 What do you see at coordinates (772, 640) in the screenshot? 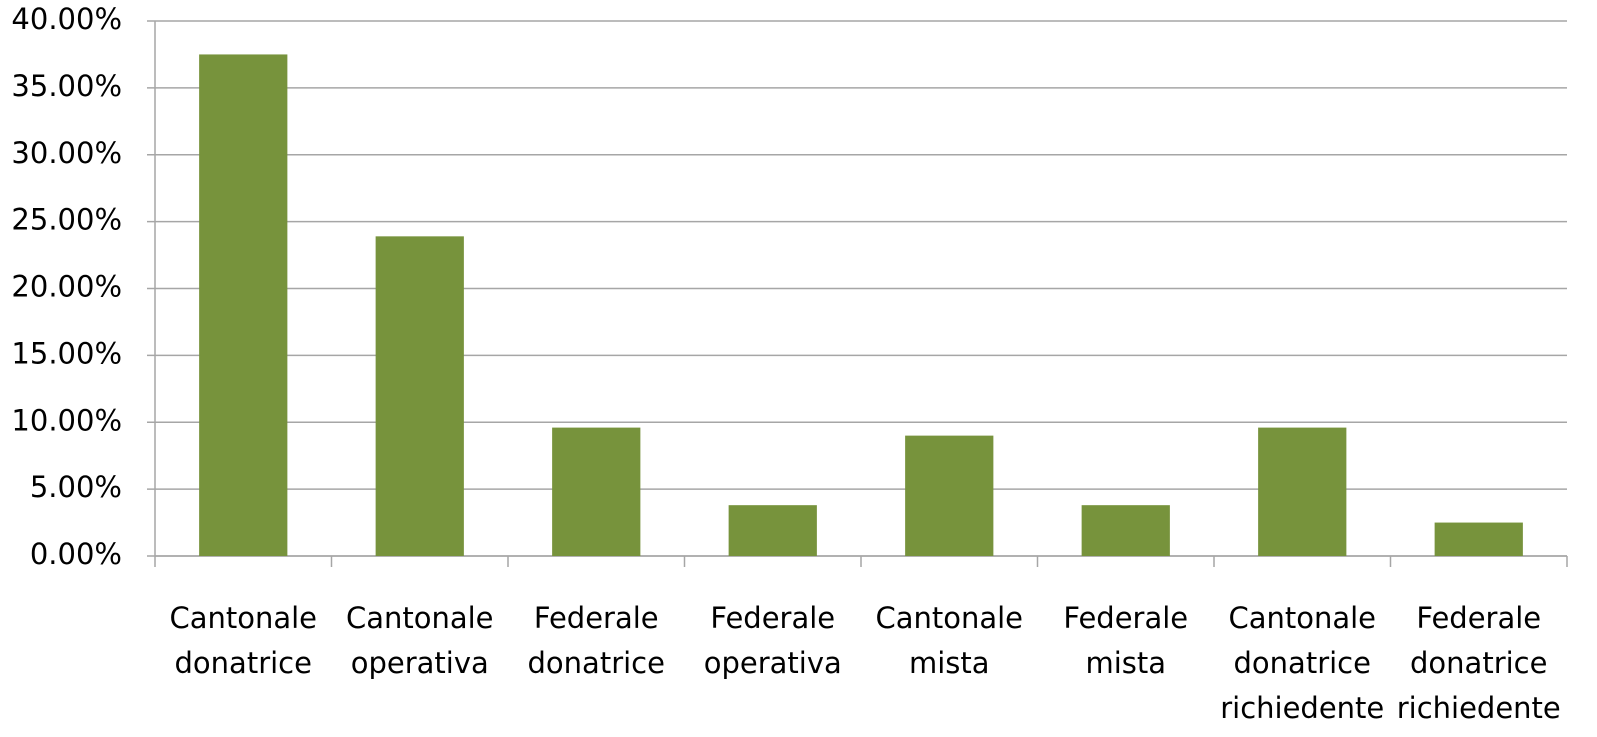
I see `x-tick-label: Federale operativa` at bounding box center [772, 640].